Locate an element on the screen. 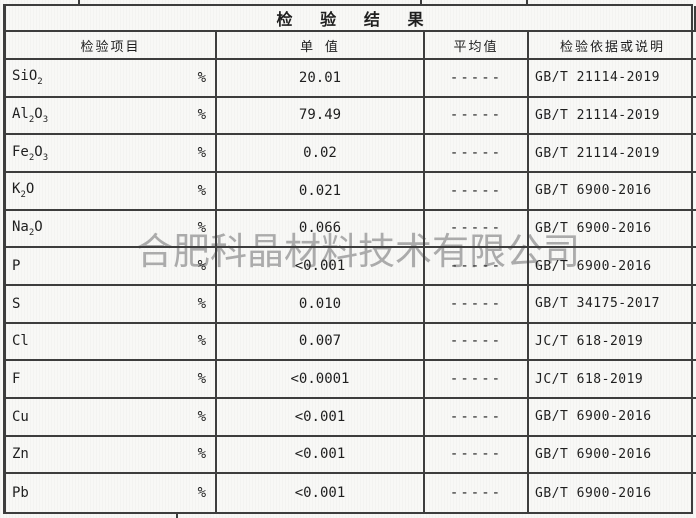  analyte-name: Fe2O3 is located at coordinates (30, 153).